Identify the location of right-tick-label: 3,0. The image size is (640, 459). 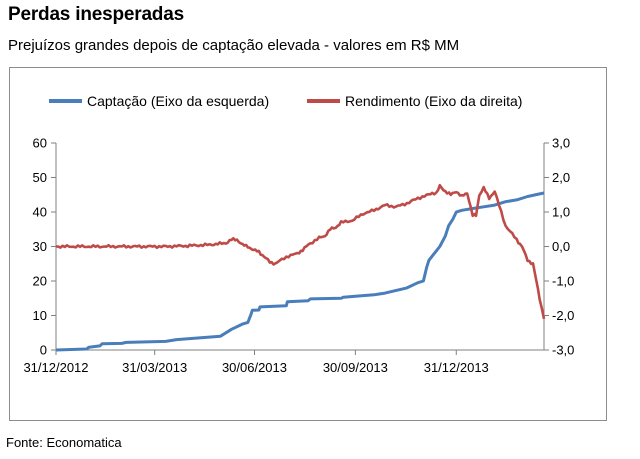
(561, 143).